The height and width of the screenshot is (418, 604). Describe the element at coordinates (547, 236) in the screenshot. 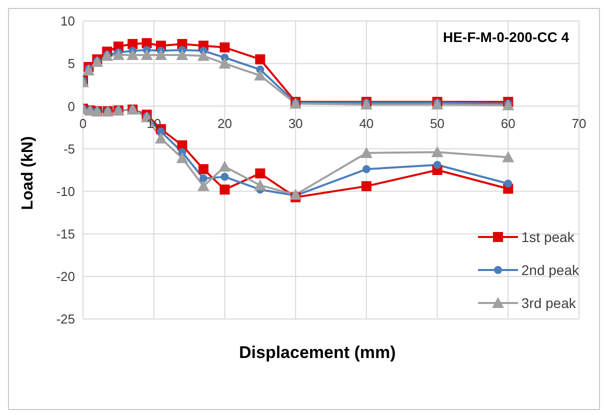

I see `legend-label: 1st peak` at that location.